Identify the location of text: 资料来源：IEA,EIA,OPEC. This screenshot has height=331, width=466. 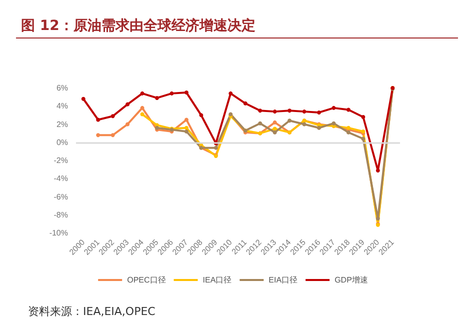
(92, 311).